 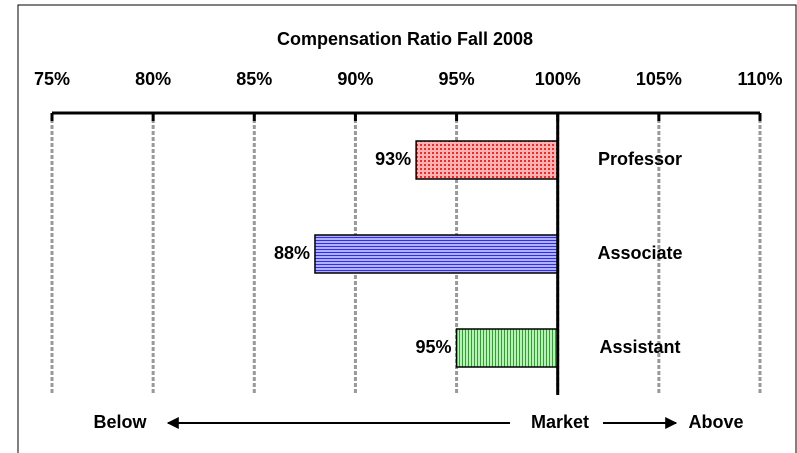 I want to click on x-tick-label: 105%, so click(x=659, y=79).